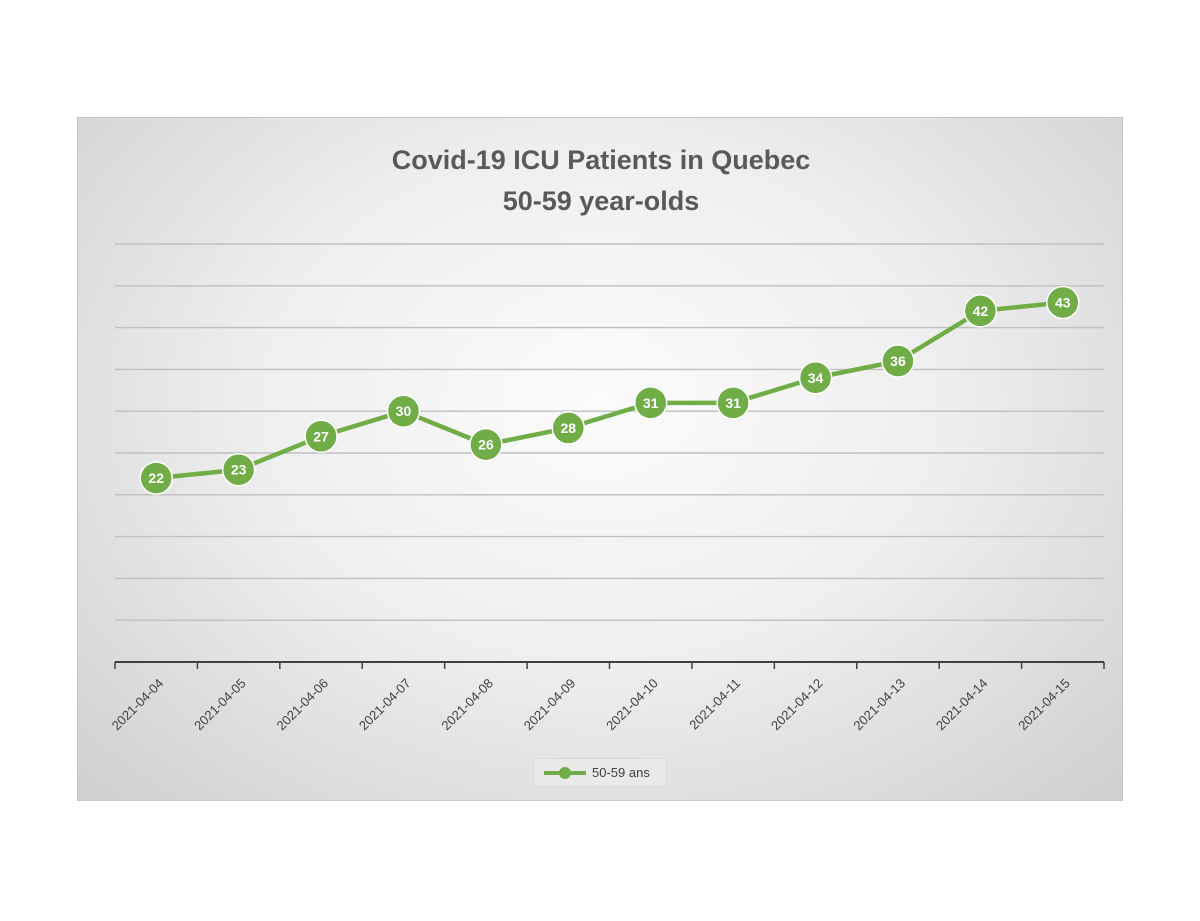 This screenshot has width=1200, height=921. What do you see at coordinates (220, 705) in the screenshot?
I see `x-tick-label: 2021-04-05` at bounding box center [220, 705].